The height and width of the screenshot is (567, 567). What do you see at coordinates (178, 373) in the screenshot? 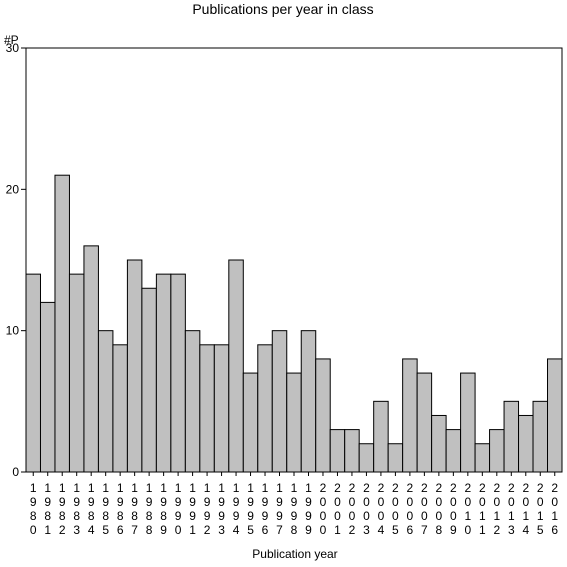
I see `bar-1990` at bounding box center [178, 373].